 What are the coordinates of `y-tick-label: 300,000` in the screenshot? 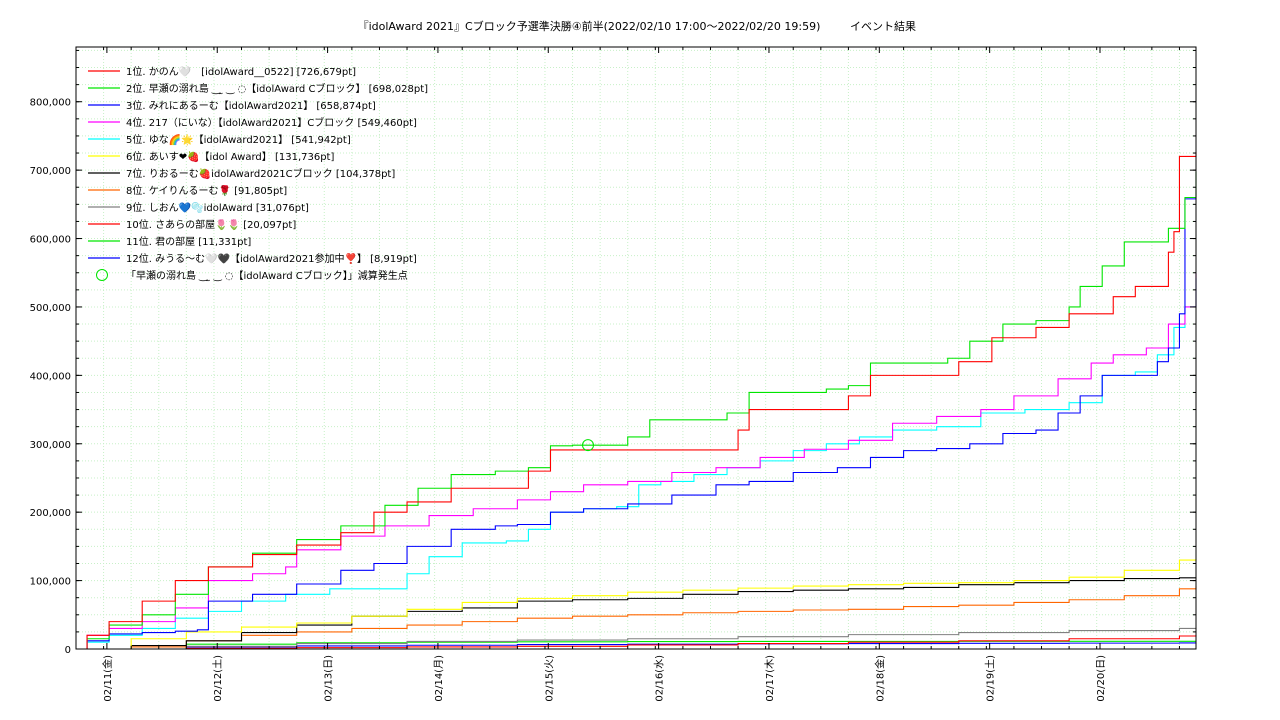 It's located at (50, 445).